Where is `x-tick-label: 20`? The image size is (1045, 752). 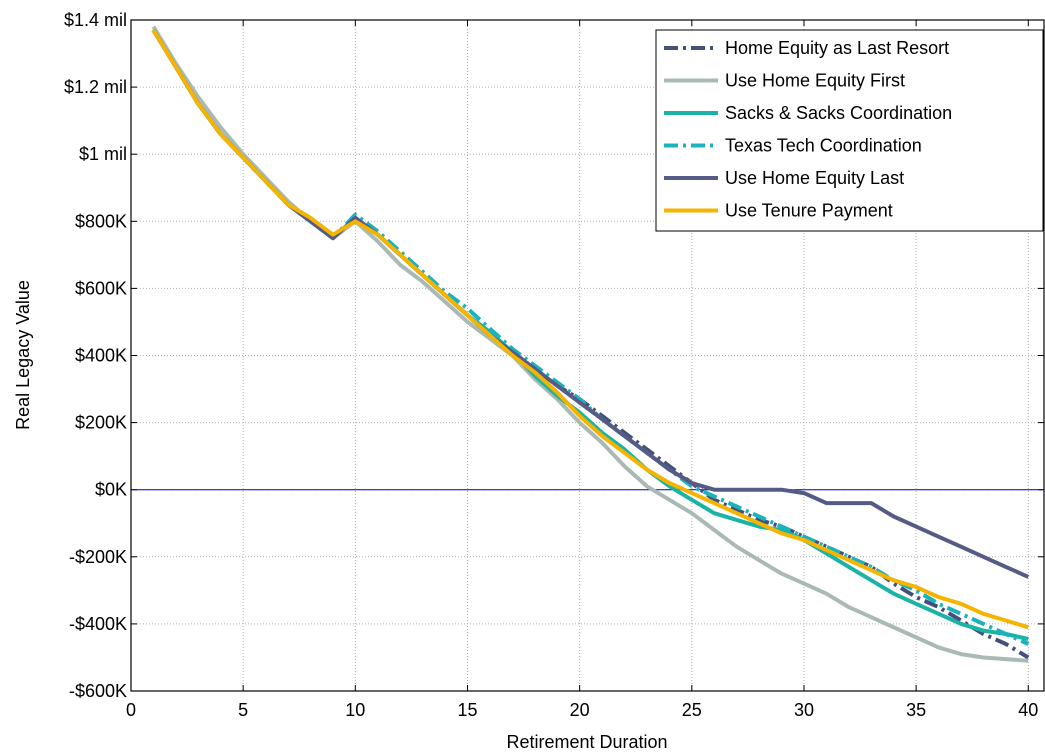 x-tick-label: 20 is located at coordinates (580, 710).